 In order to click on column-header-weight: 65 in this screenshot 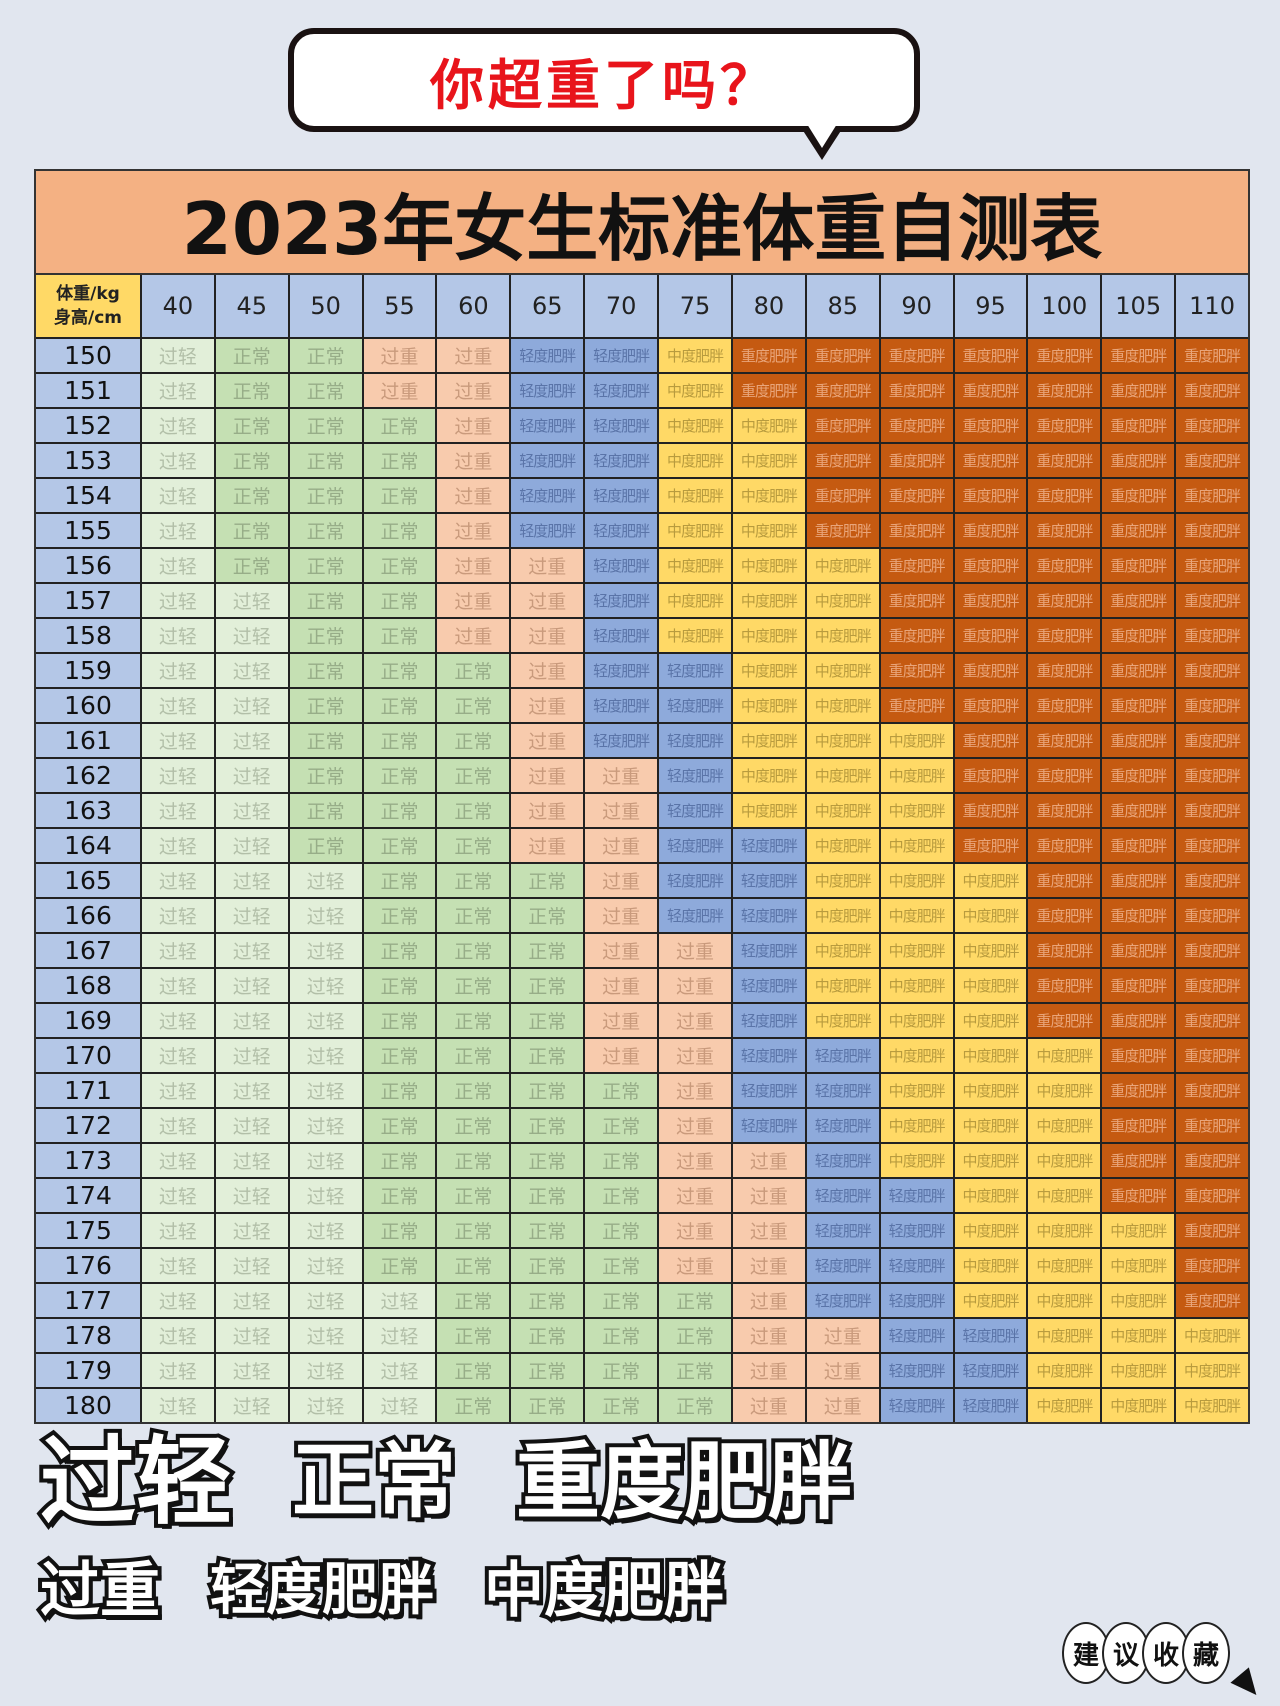, I will do `click(547, 306)`.